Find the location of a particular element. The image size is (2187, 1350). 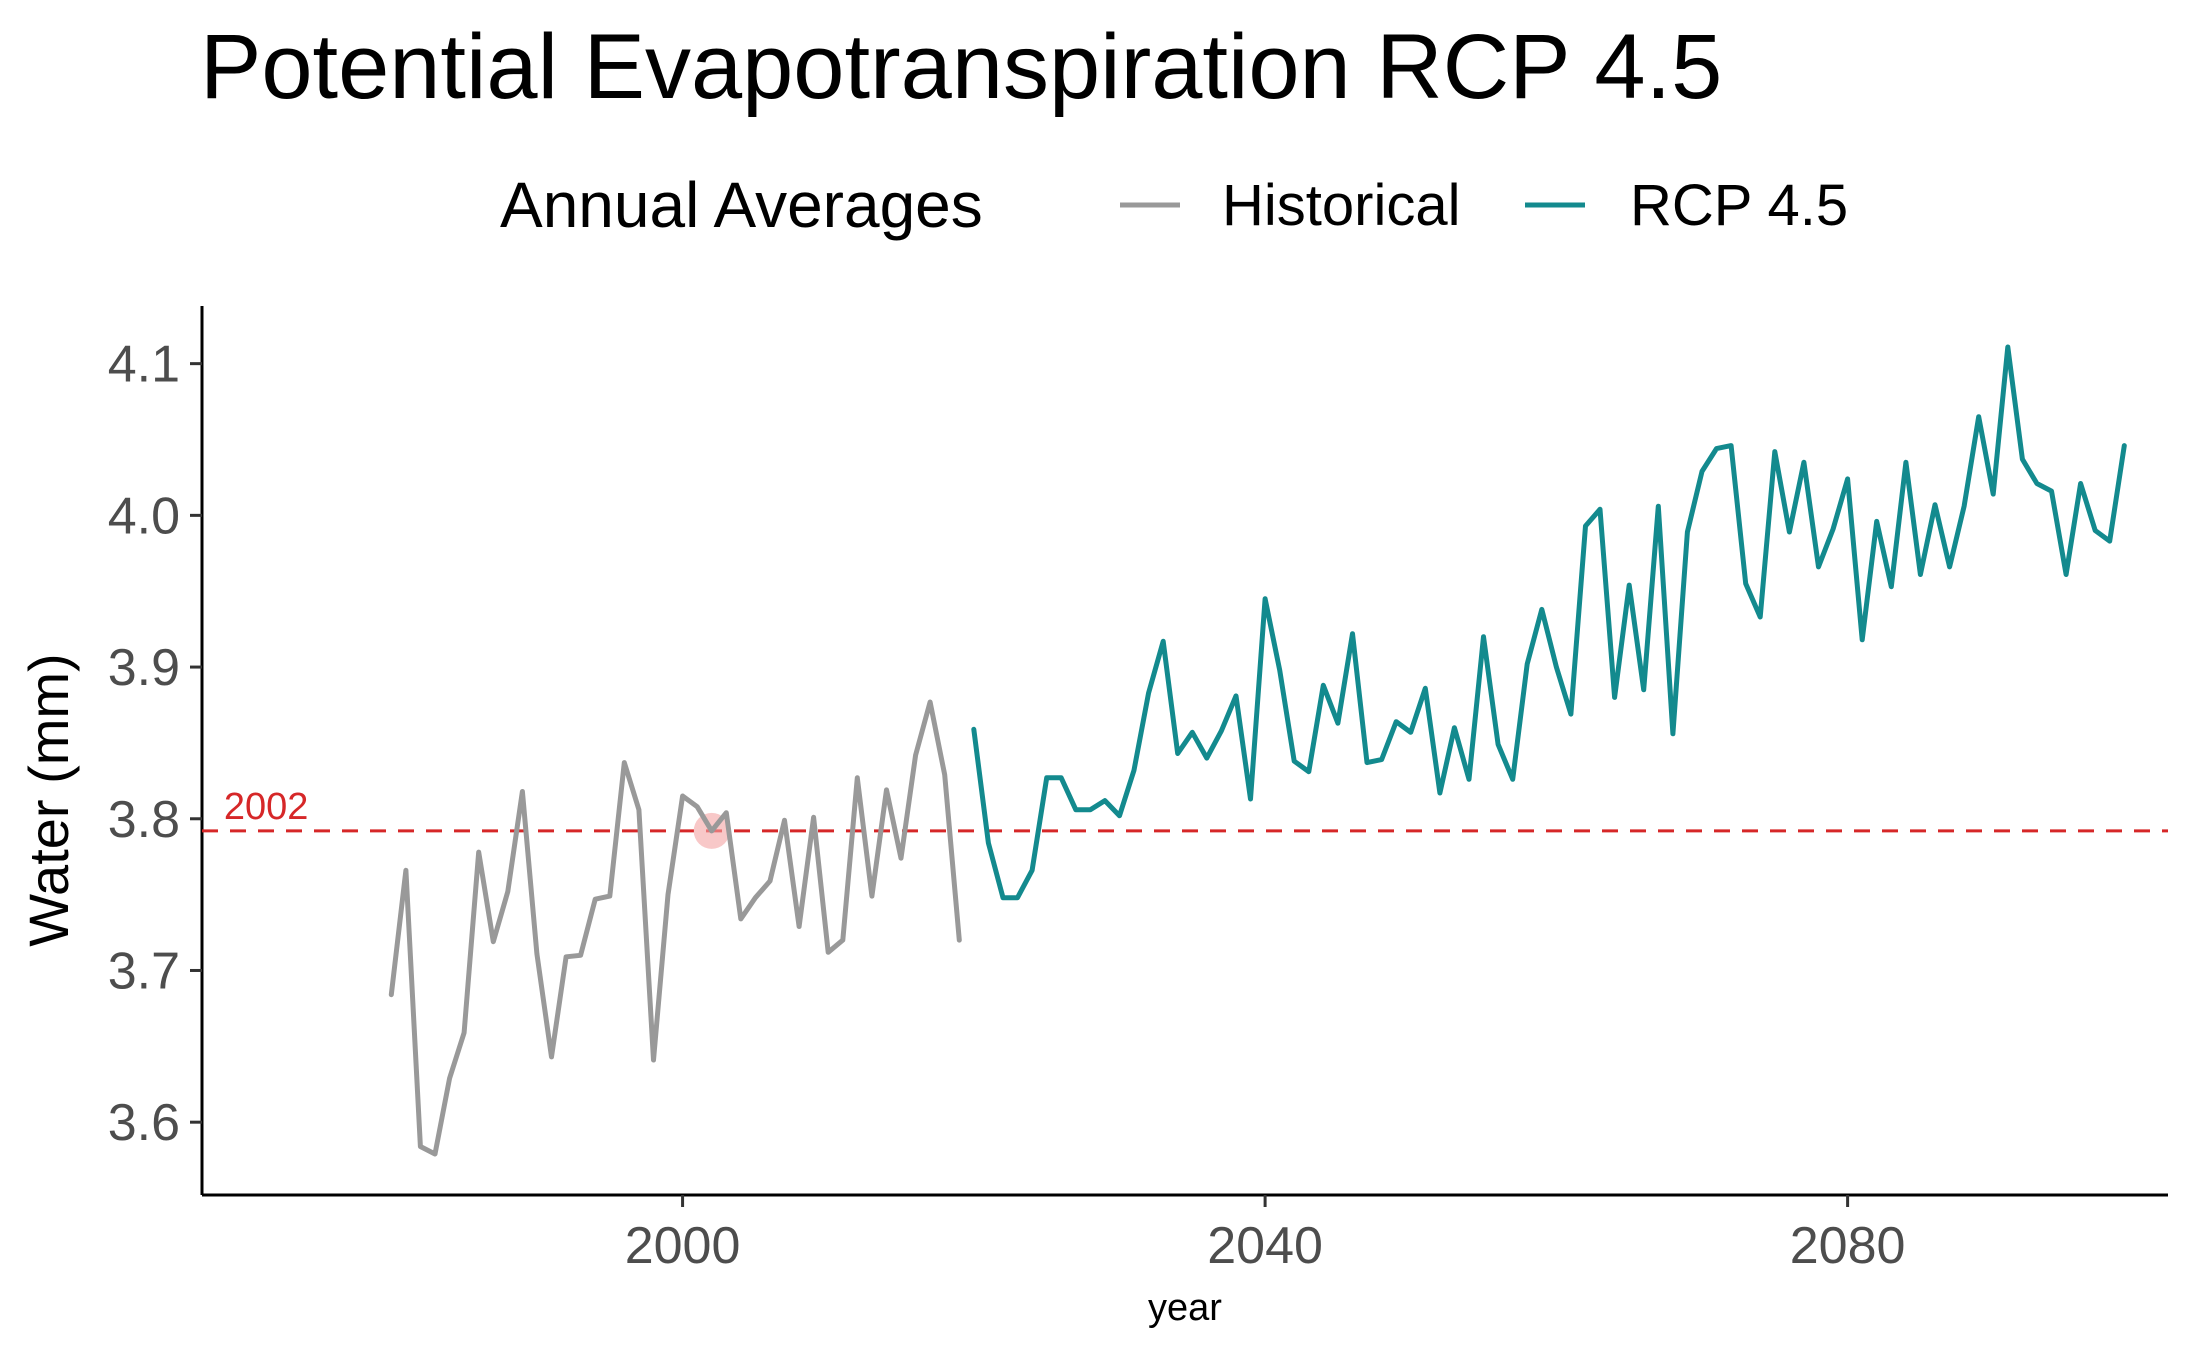

chart-title: Potential Evapotranspiration RCP 4.5 is located at coordinates (961, 67).